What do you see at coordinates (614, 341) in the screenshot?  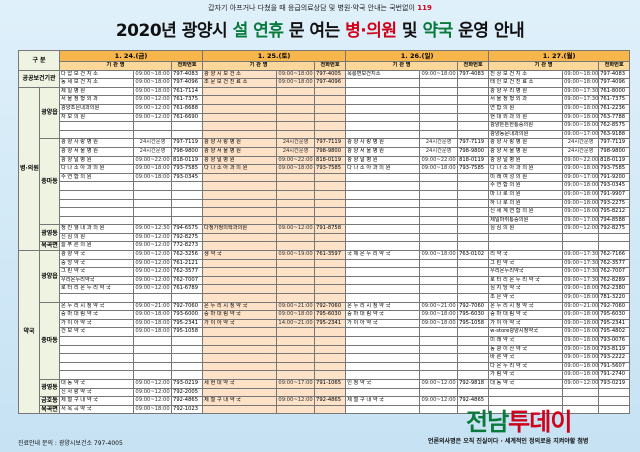 I see `phone-number: 793-0076` at bounding box center [614, 341].